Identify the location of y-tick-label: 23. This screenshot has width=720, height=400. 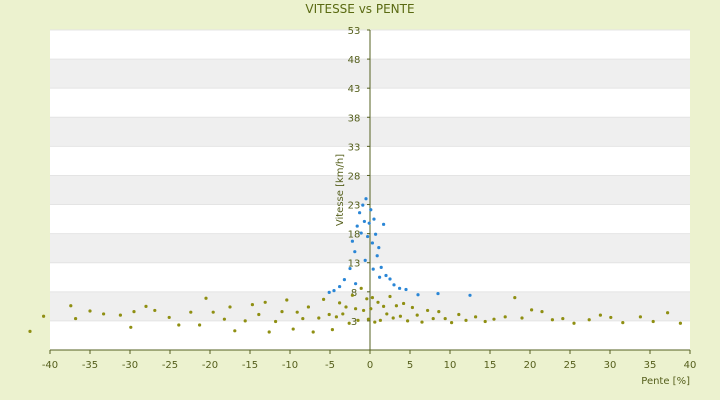
(354, 206).